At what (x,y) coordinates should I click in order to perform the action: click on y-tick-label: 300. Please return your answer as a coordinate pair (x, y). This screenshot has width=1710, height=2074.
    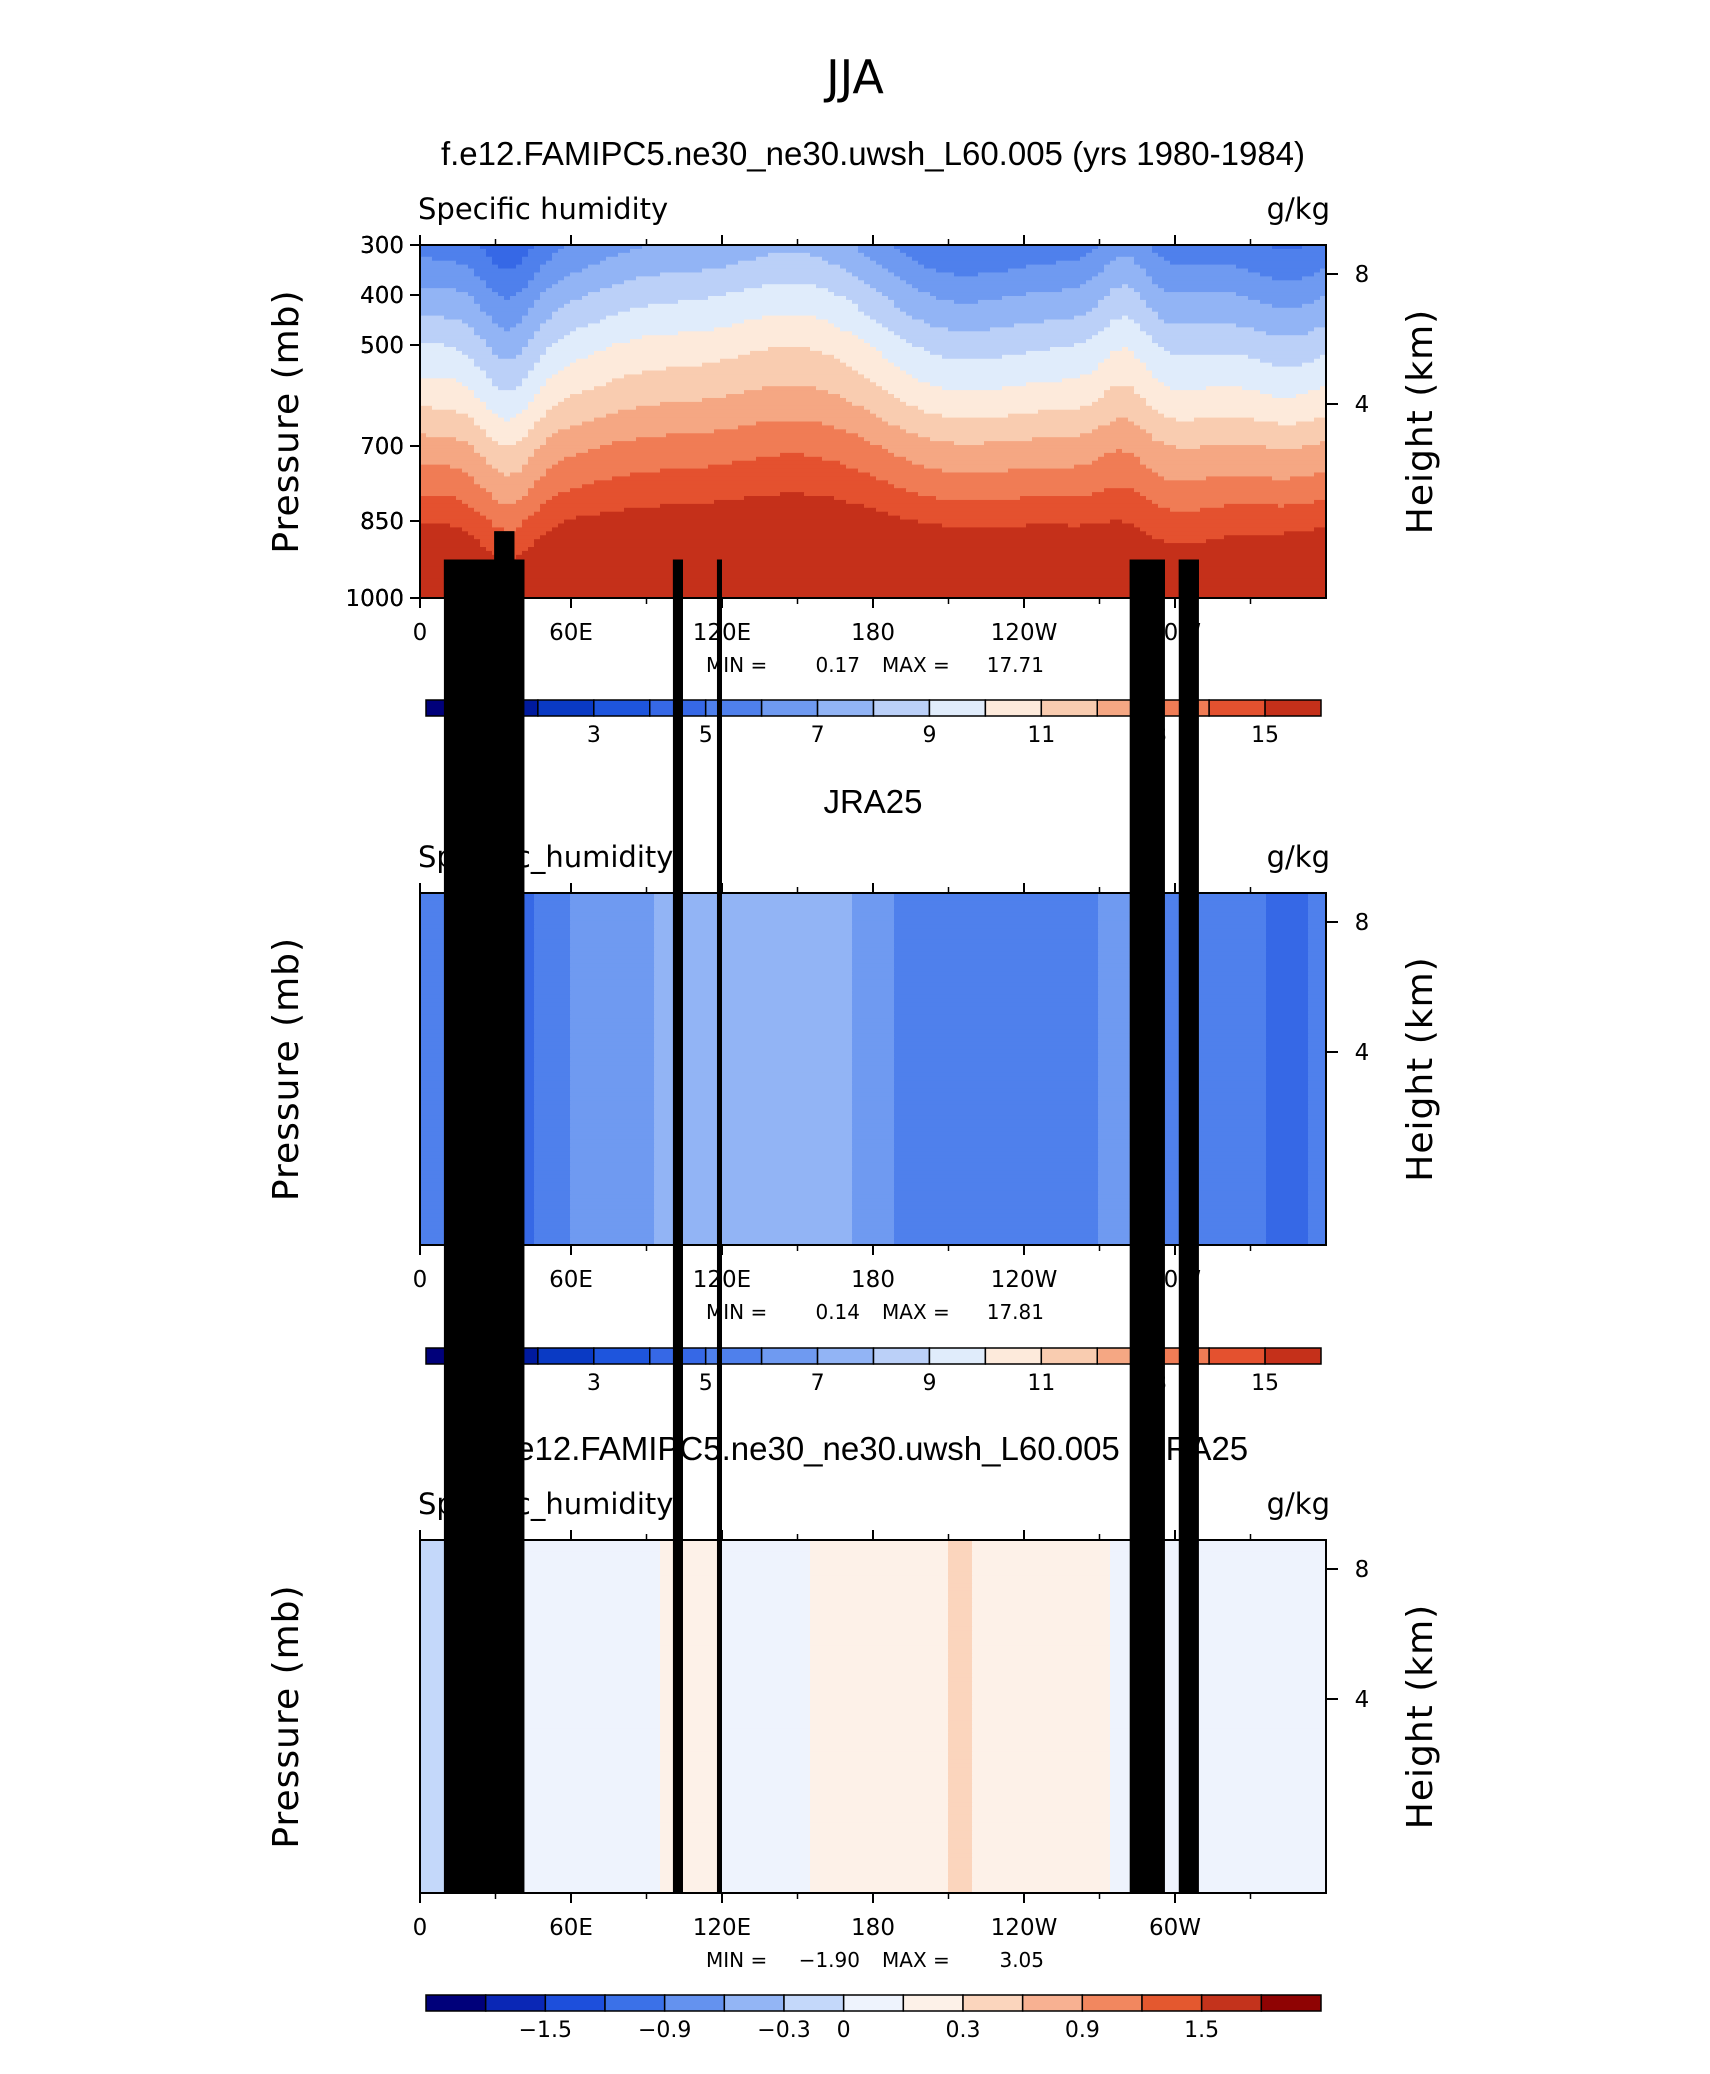
    Looking at the image, I should click on (382, 246).